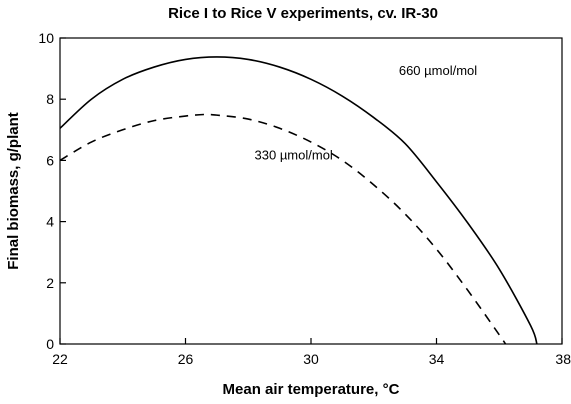 The width and height of the screenshot is (571, 404). Describe the element at coordinates (50, 160) in the screenshot. I see `y-tick-label: 6` at that location.